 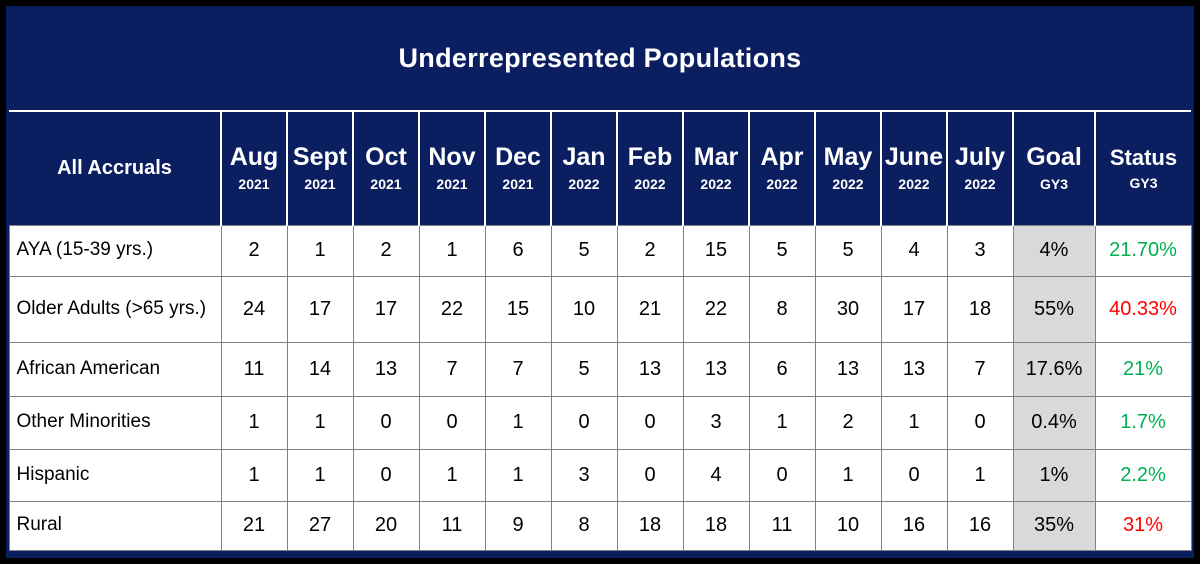 I want to click on column-header-feb-2022: Feb 2022, so click(x=649, y=167).